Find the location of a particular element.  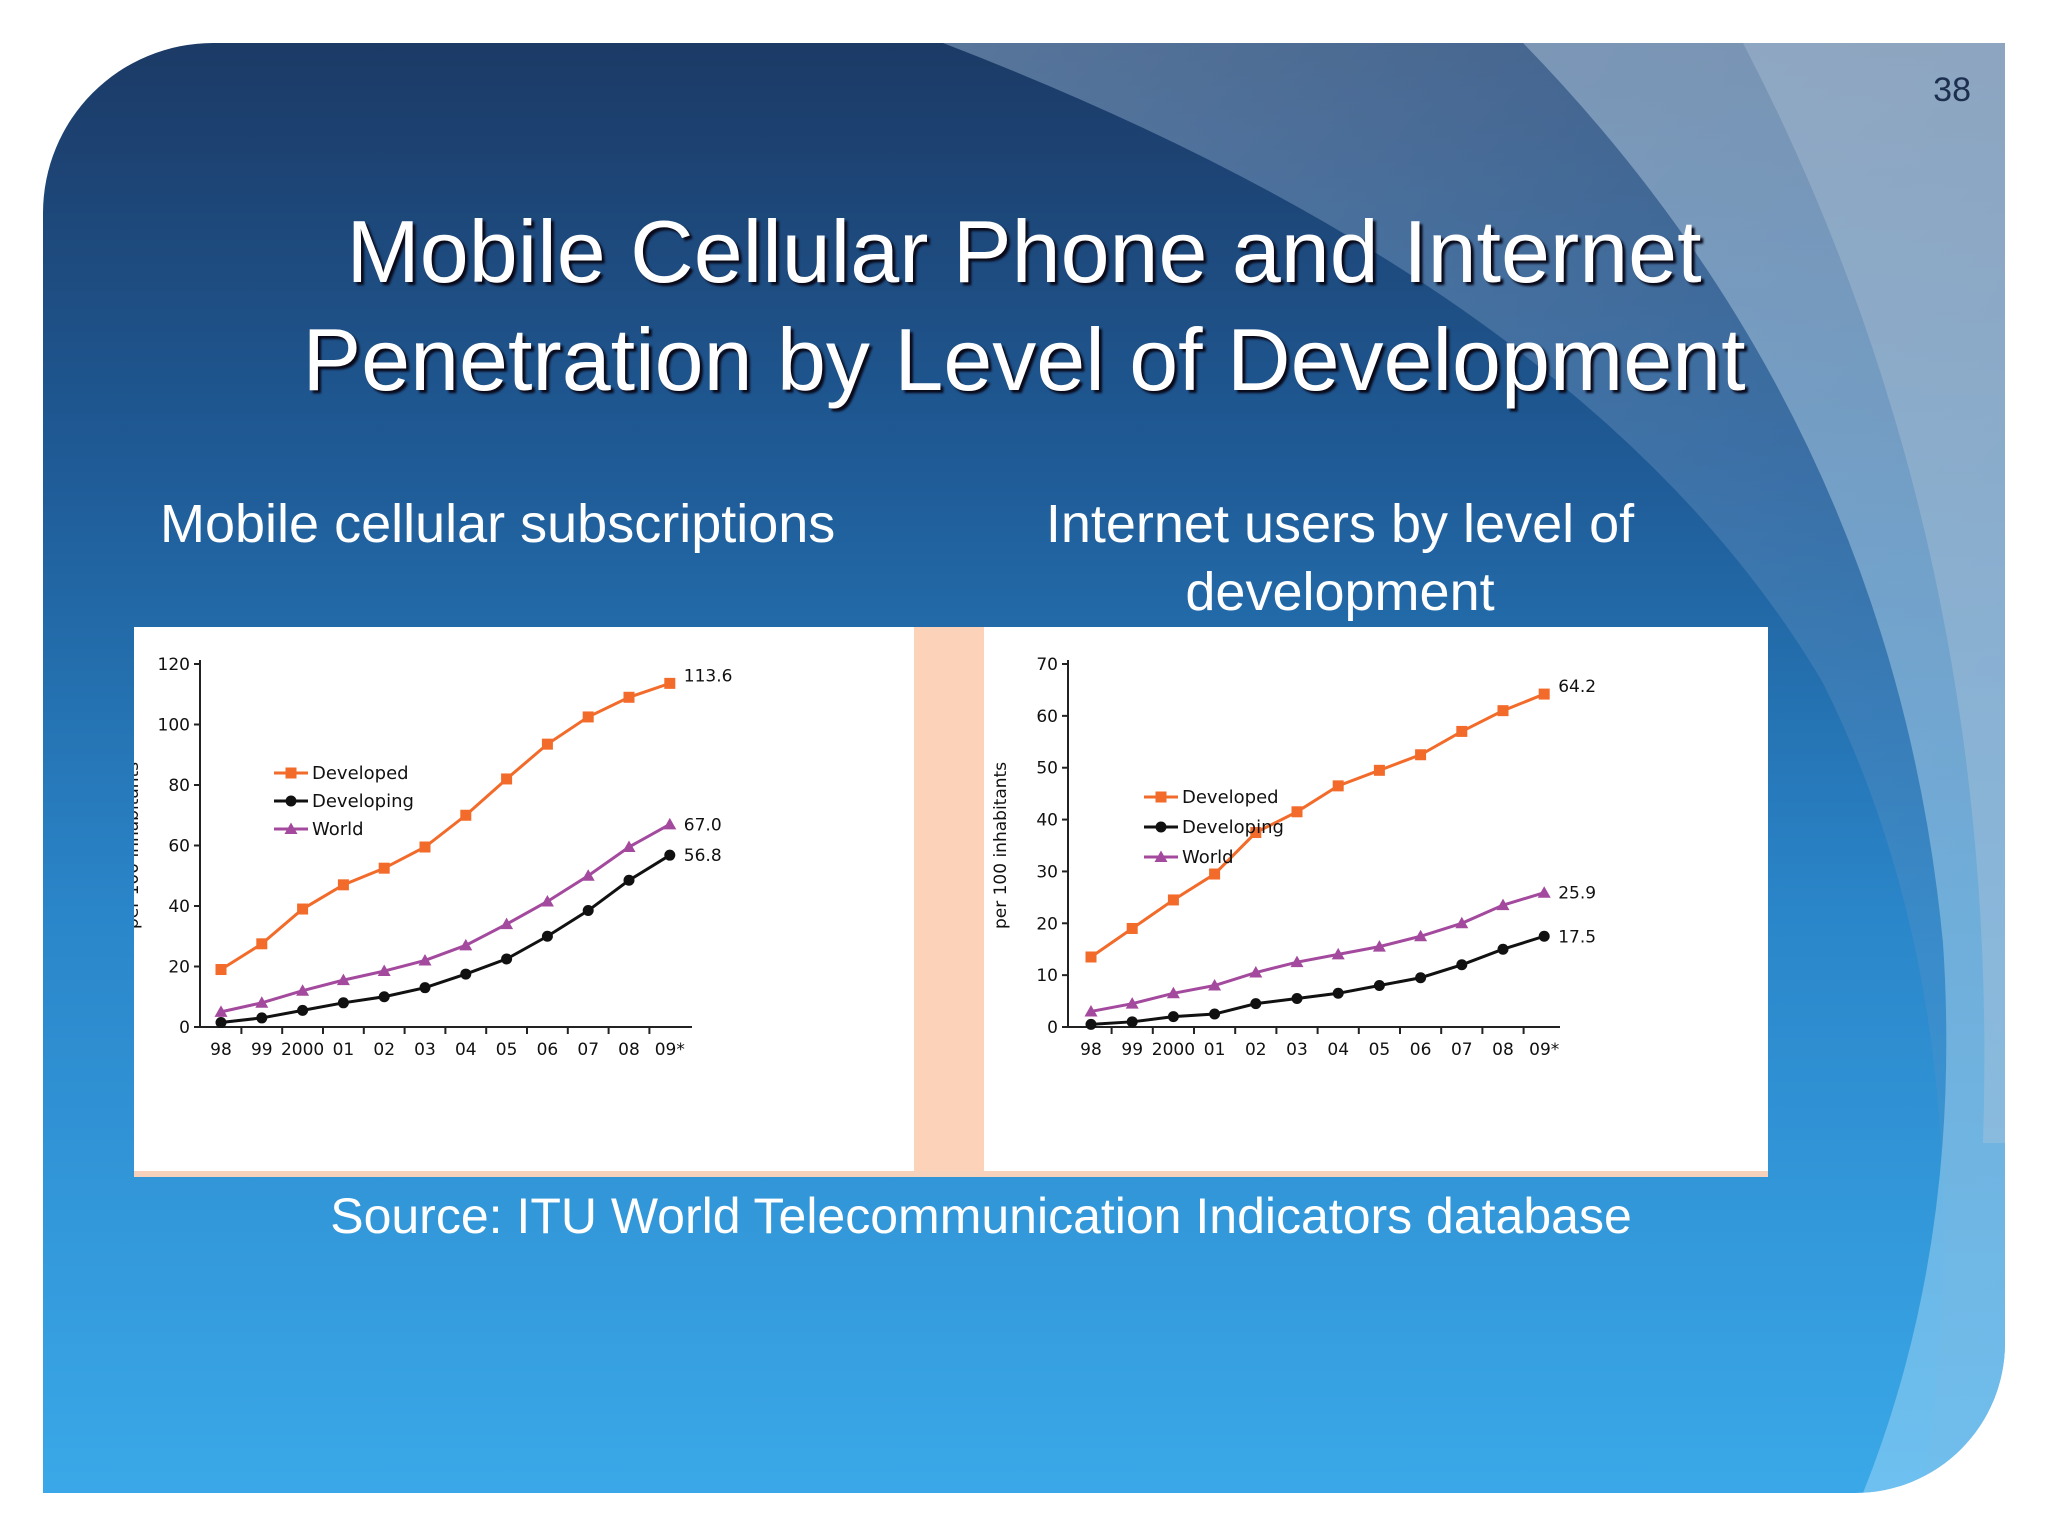

internet-x-tick-label: 99 is located at coordinates (1132, 1050).